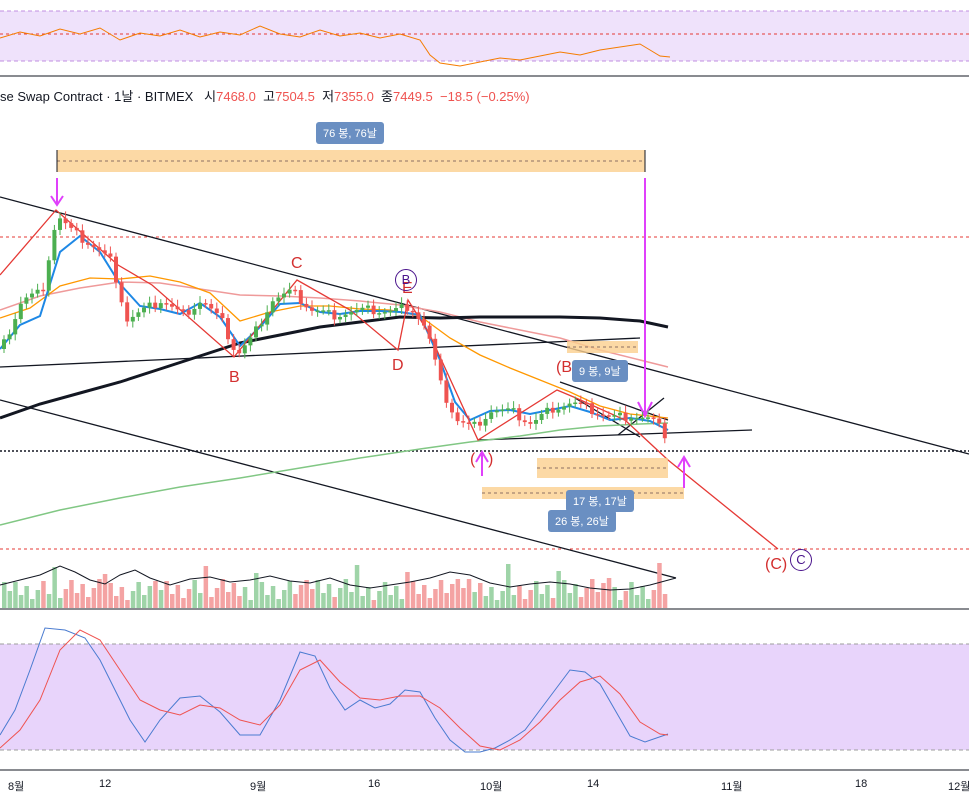 This screenshot has width=969, height=794. What do you see at coordinates (334, 690) in the screenshot?
I see `stoch-d-line` at bounding box center [334, 690].